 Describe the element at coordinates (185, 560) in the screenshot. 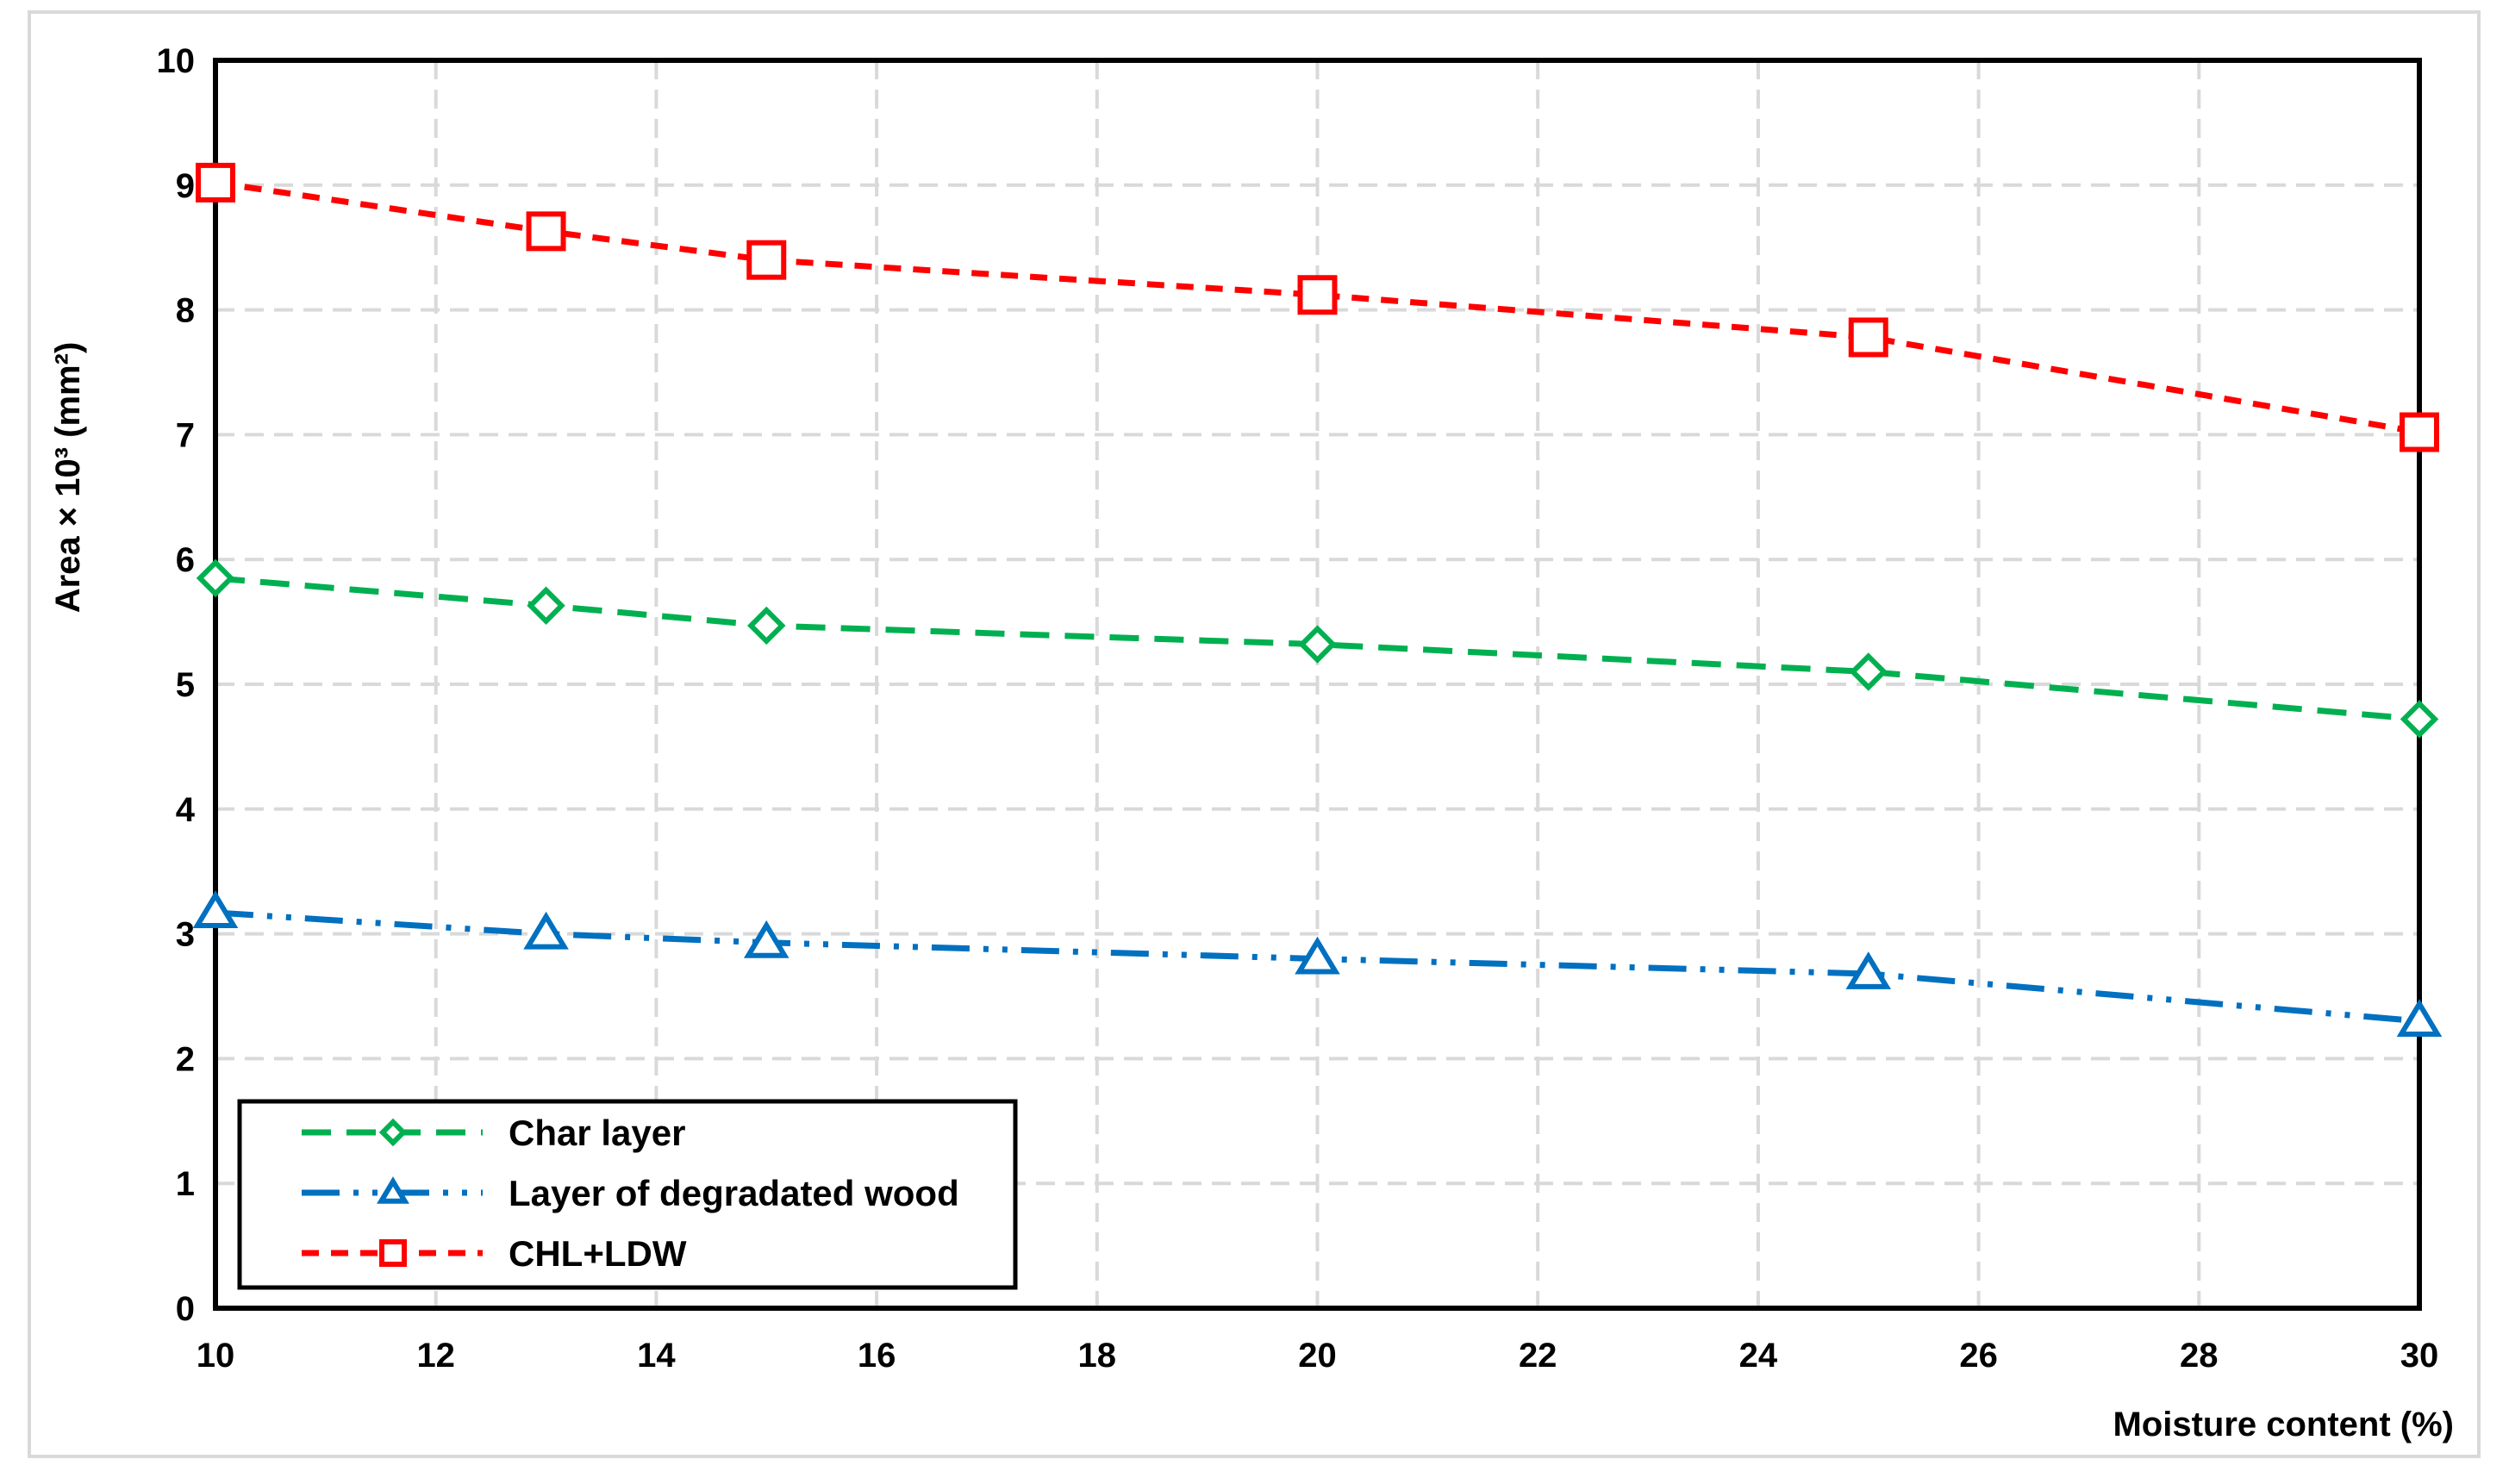

I see `y-tick-label: 6` at that location.